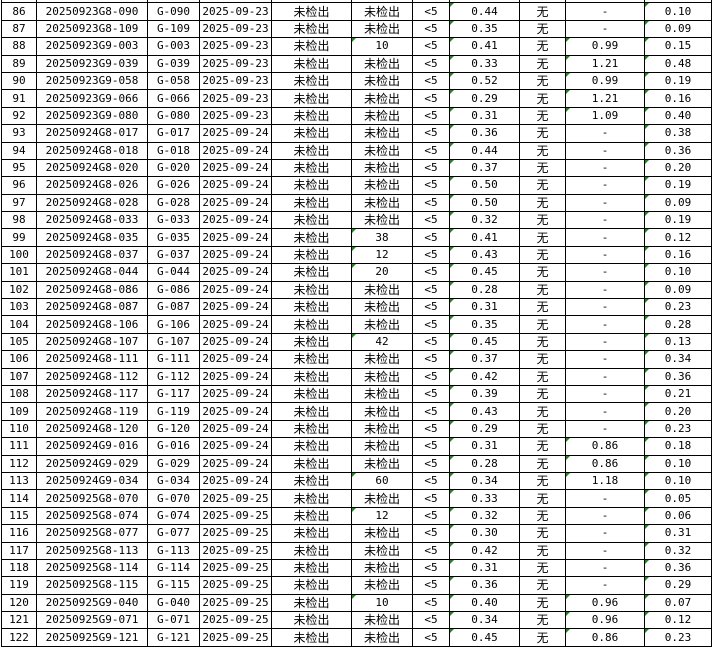 The height and width of the screenshot is (650, 713). I want to click on cell-sample-id: 20250923G8-090, so click(92, 11).